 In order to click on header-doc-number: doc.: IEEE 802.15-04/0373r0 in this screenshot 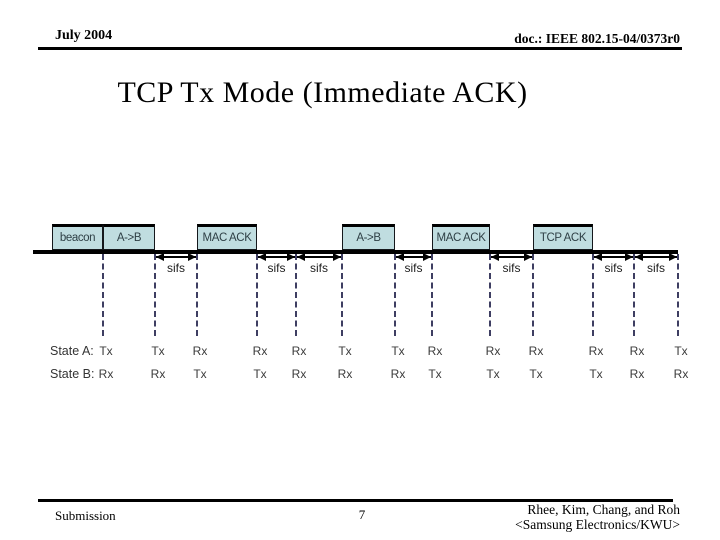, I will do `click(597, 38)`.